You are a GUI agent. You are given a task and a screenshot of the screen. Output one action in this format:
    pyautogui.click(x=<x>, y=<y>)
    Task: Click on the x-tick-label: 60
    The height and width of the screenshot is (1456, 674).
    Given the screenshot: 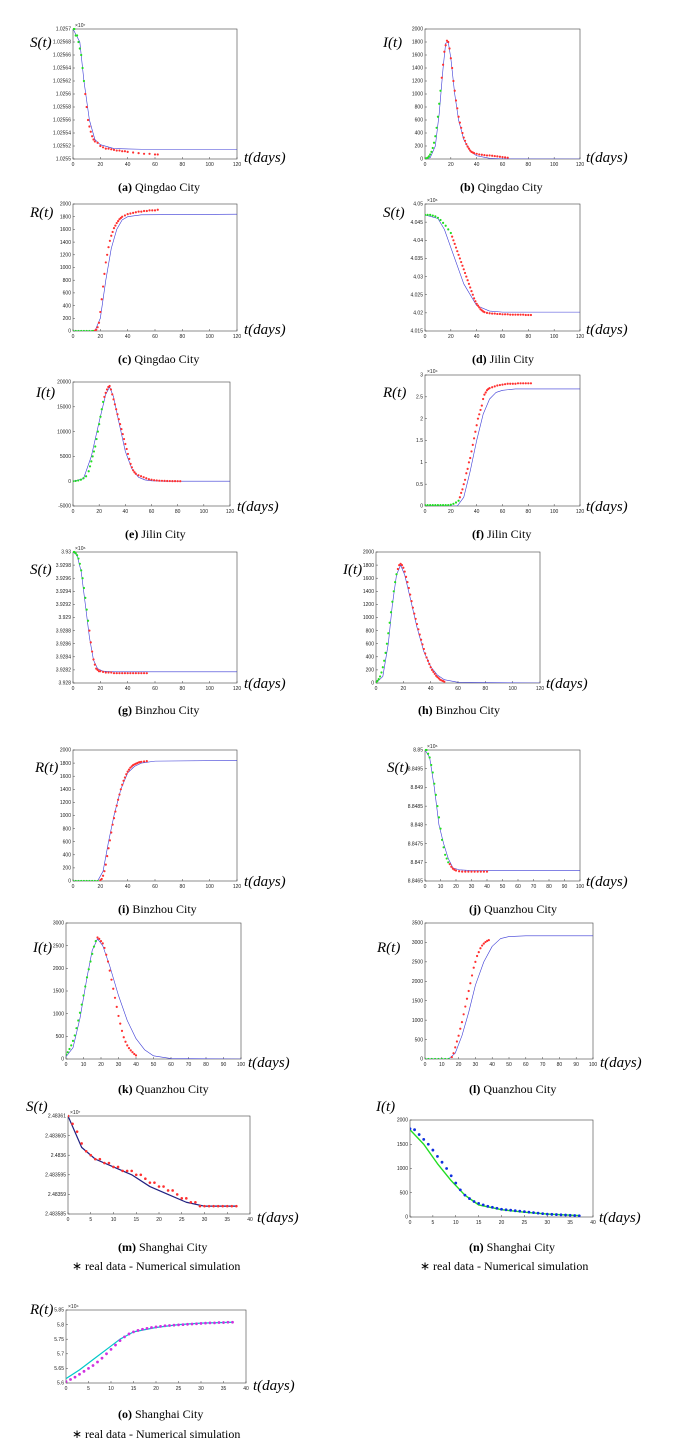 What is the action you would take?
    pyautogui.click(x=503, y=512)
    